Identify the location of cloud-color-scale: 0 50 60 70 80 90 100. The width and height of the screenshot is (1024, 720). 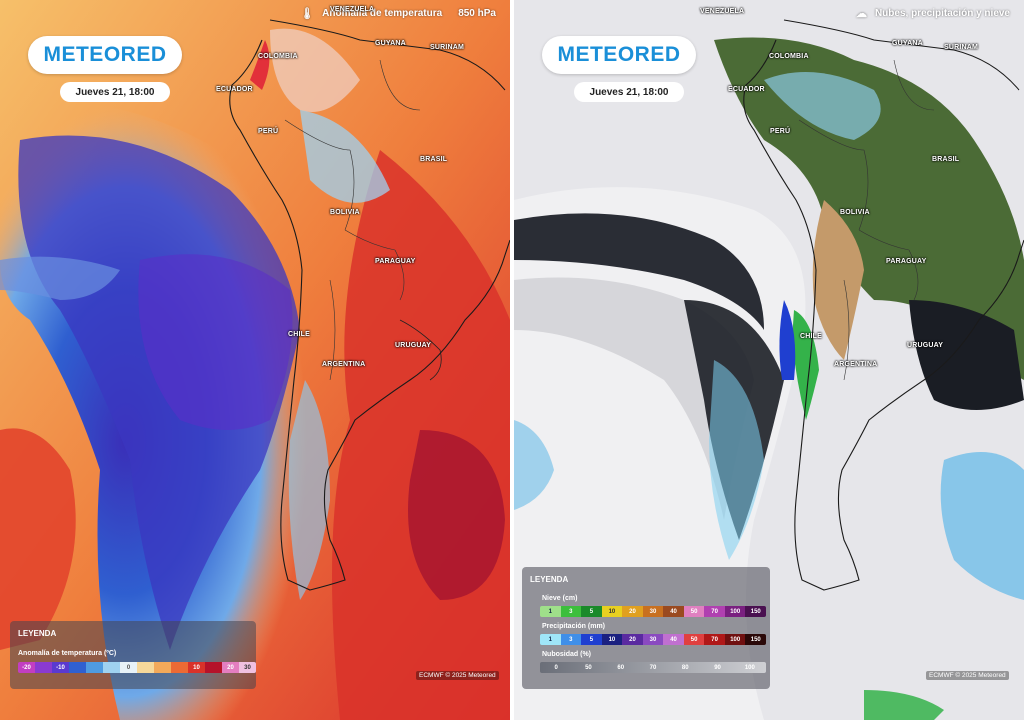
(653, 667).